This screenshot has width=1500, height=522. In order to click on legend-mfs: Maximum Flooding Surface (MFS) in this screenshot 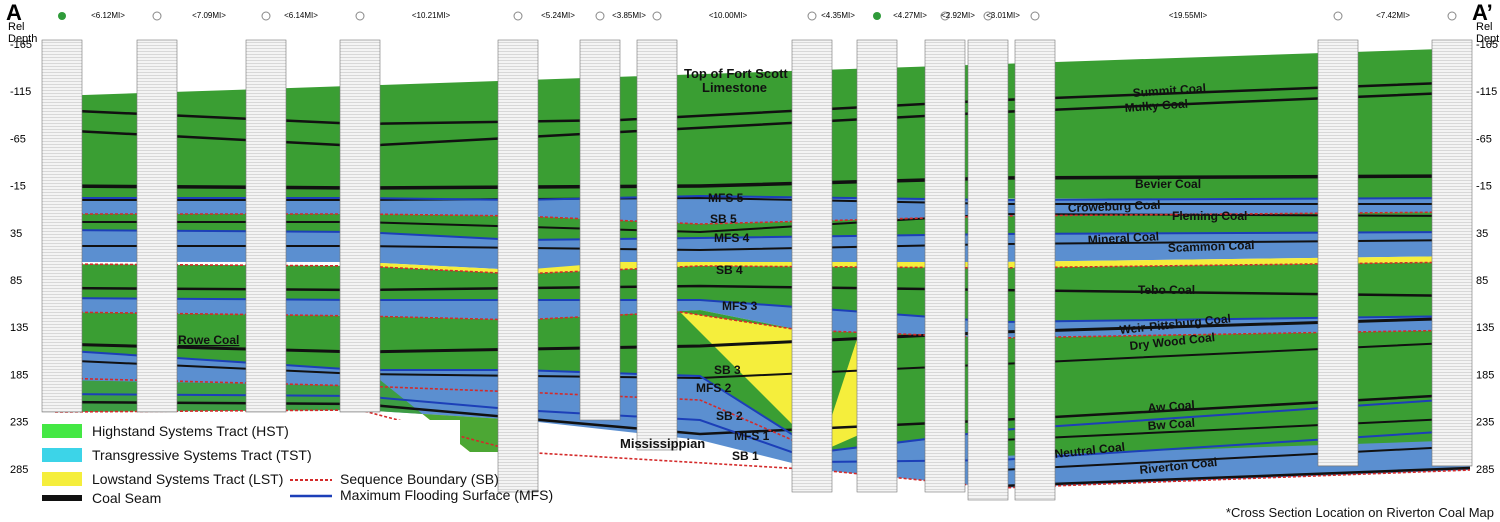, I will do `click(446, 495)`.